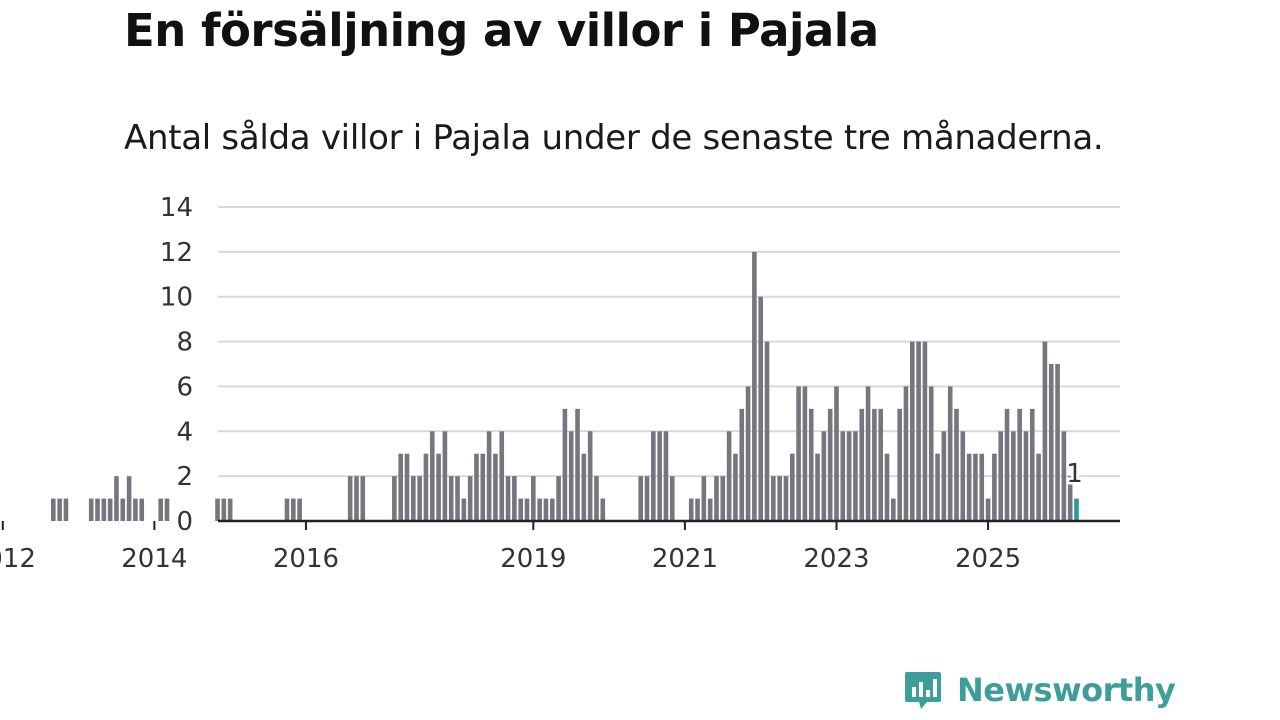  I want to click on newsworthy-logo: Newsworthy, so click(1039, 690).